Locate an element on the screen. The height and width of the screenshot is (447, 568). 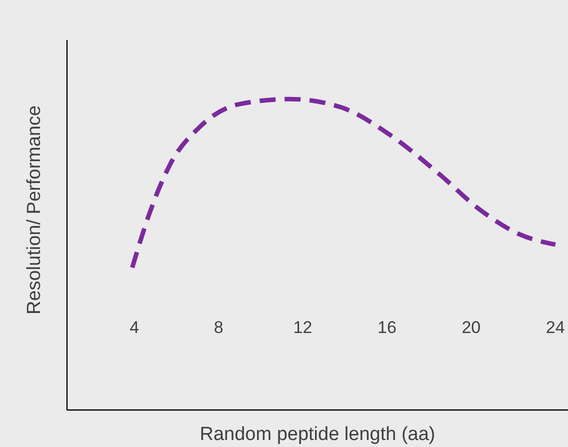
x-tick-label: 4 is located at coordinates (135, 327).